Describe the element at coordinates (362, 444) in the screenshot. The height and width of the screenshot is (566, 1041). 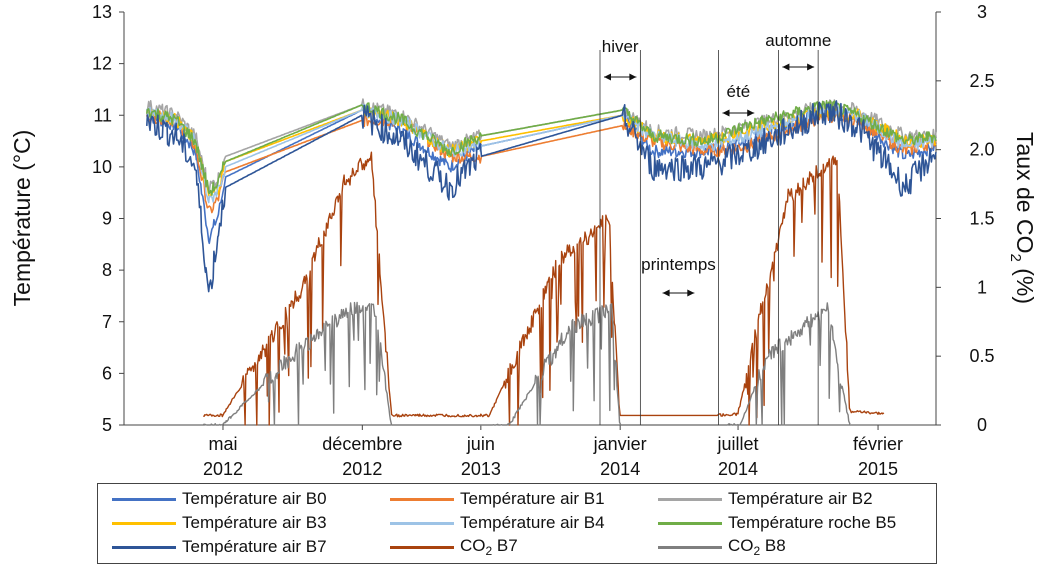
I see `x-tick-month-label: décembre` at that location.